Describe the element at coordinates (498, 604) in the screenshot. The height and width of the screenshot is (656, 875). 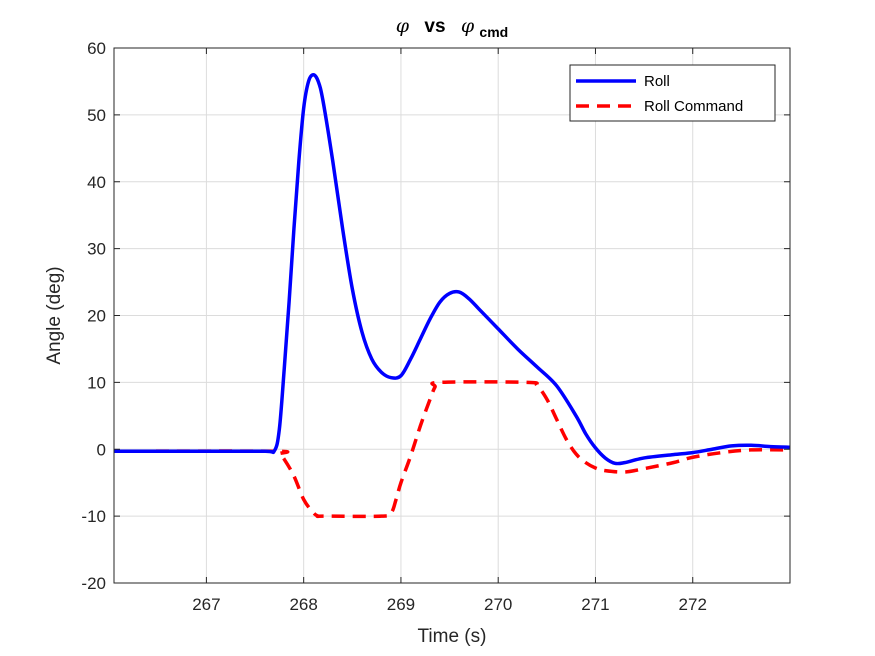
I see `x-tick-label: 270` at that location.